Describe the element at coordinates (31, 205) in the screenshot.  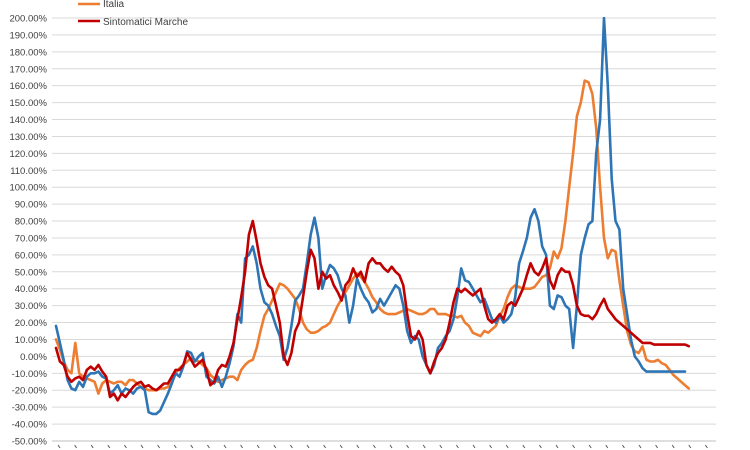
I see `y-tick-label: 90.00%` at that location.